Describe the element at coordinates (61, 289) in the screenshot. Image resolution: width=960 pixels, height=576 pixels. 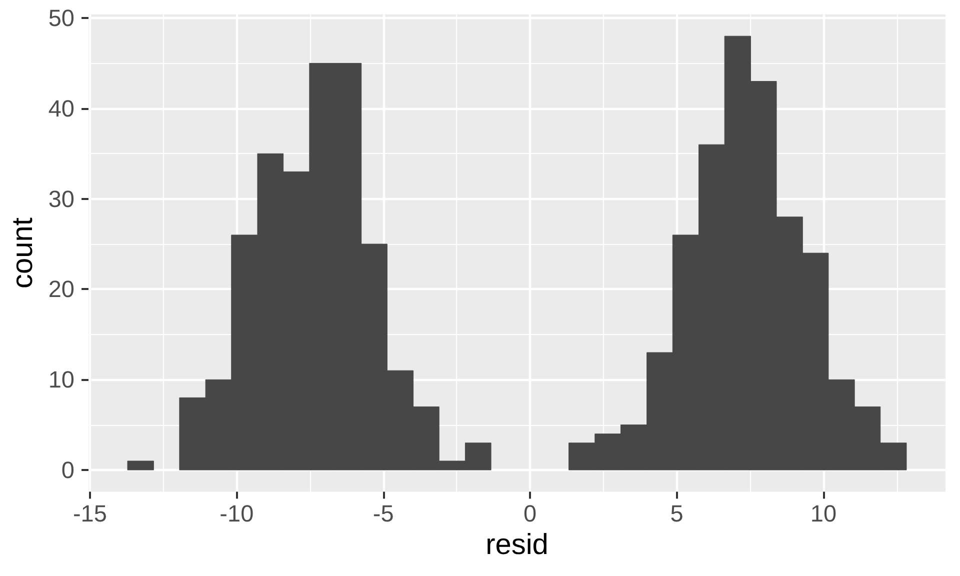
I see `y-tick-label: 20` at that location.